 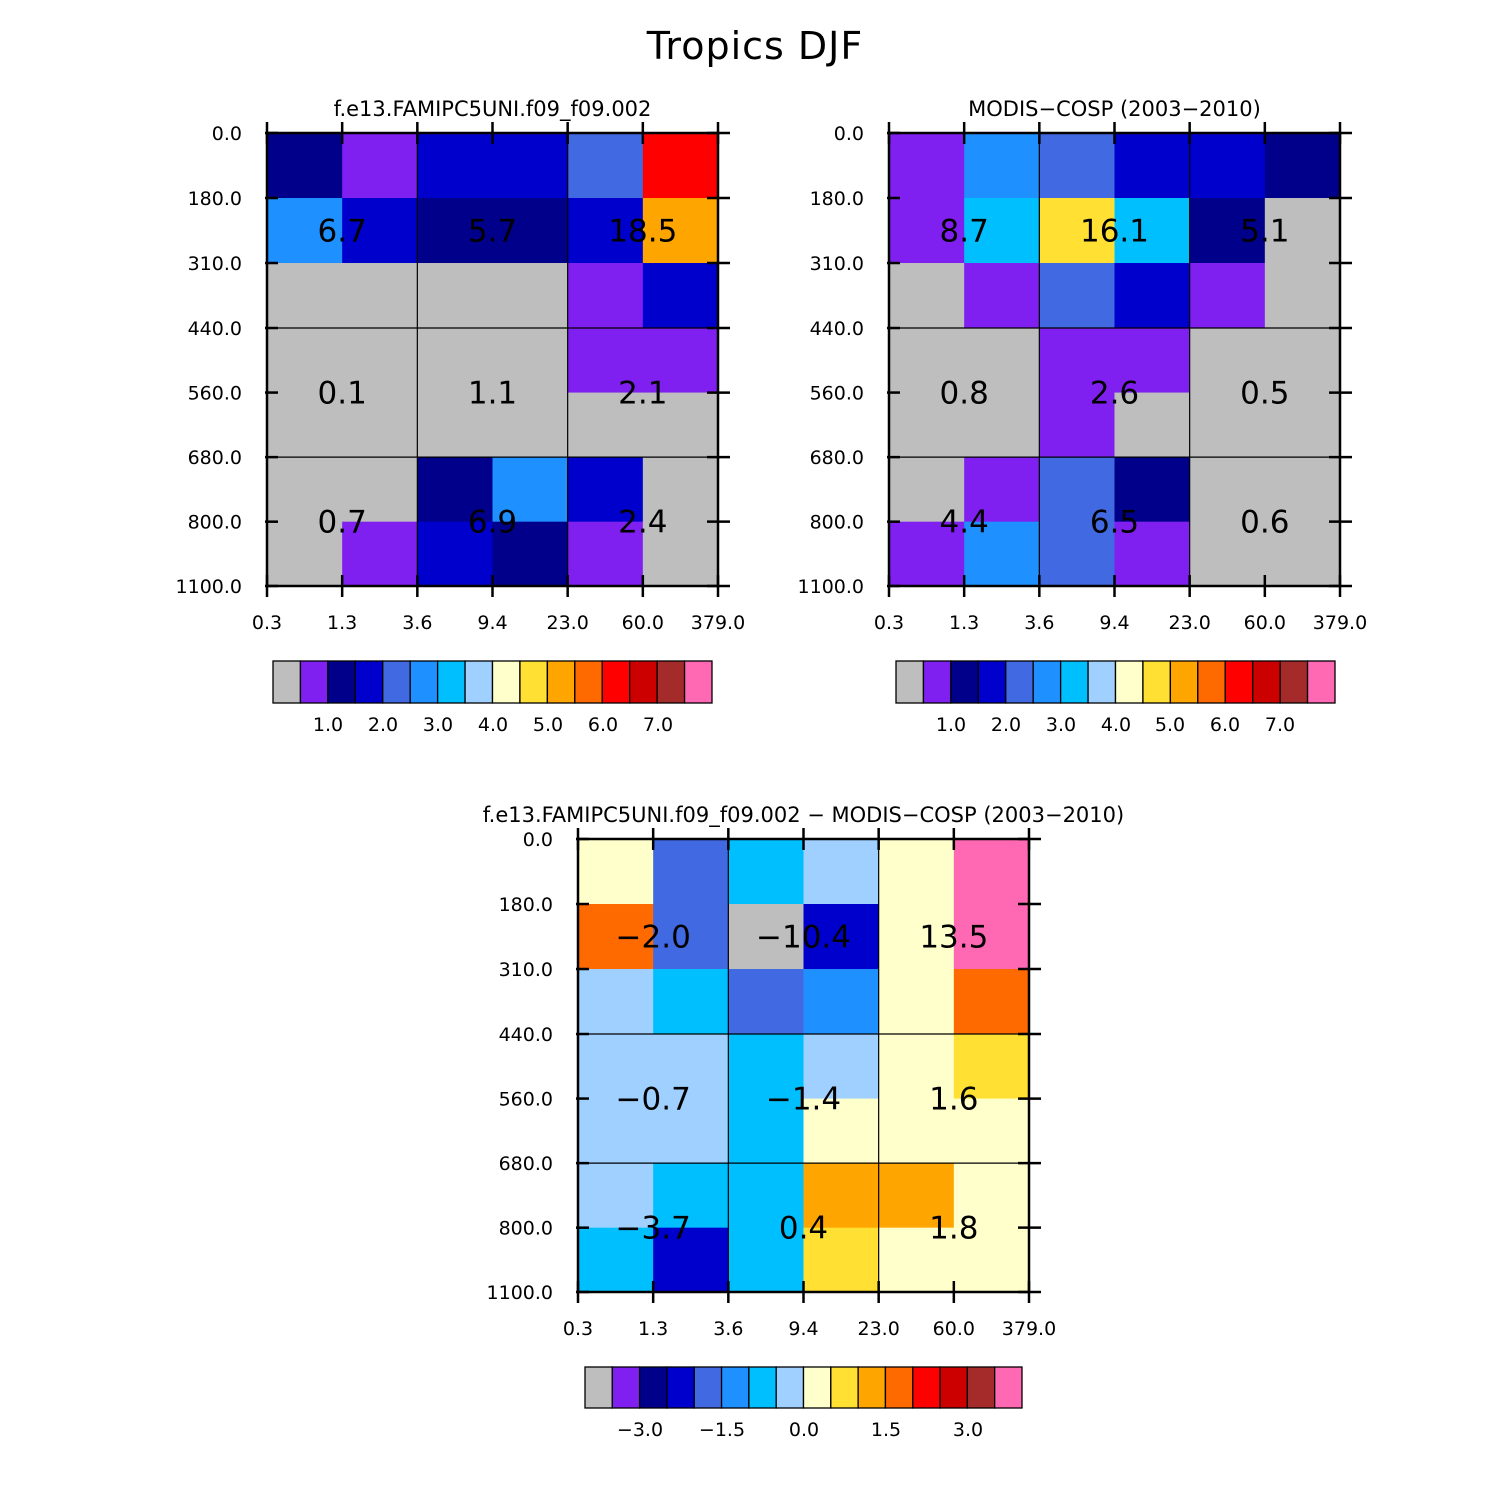 What do you see at coordinates (1061, 725) in the screenshot?
I see `colorbar-tick-label: 3.0` at bounding box center [1061, 725].